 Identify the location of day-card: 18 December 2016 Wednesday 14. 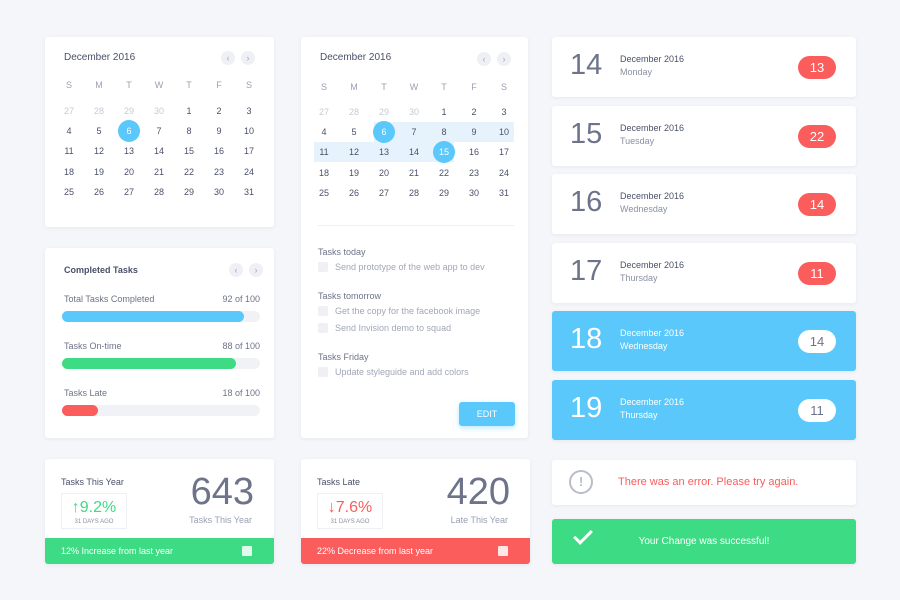
(704, 341).